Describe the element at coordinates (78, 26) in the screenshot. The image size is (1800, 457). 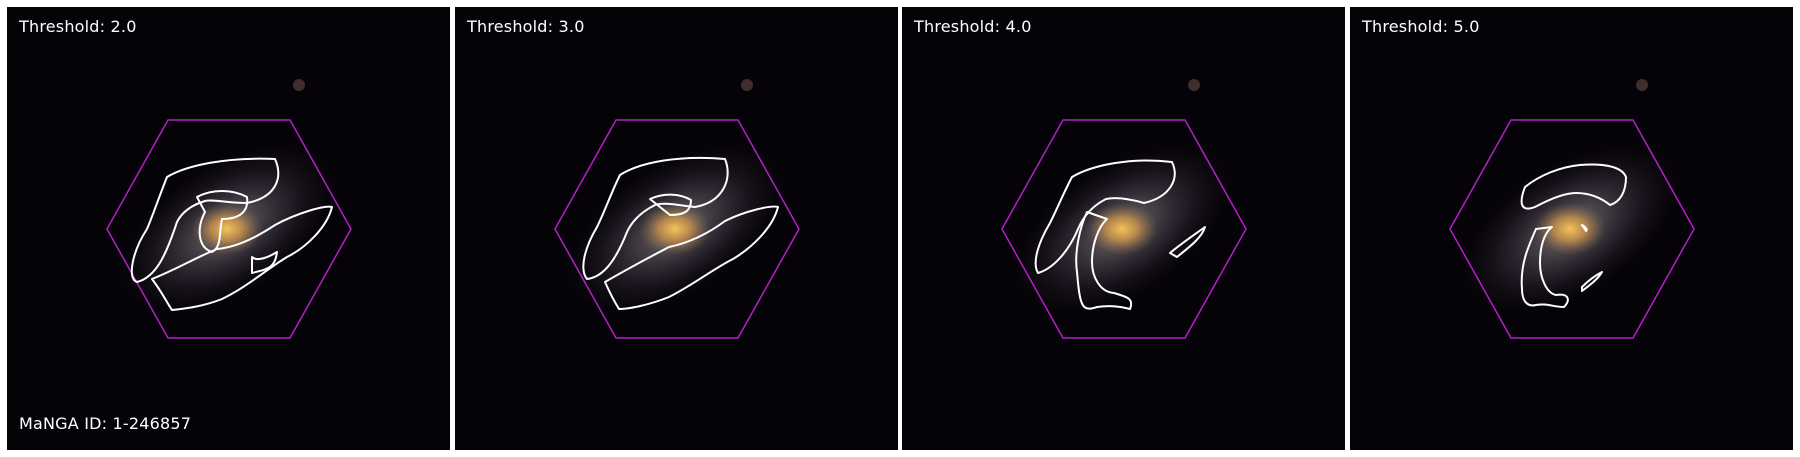
I see `threshold-label: Threshold: 2.0` at that location.